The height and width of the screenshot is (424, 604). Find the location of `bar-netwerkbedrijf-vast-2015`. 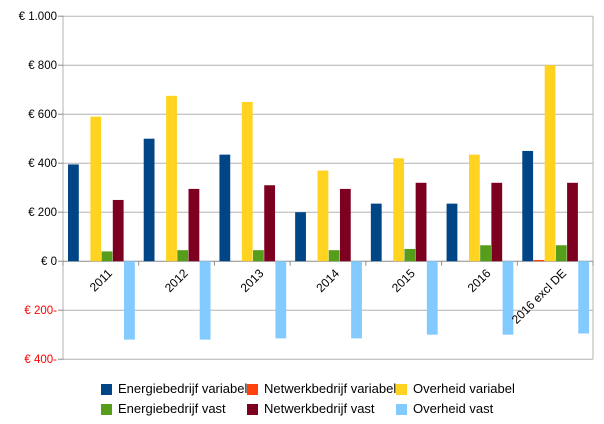

bar-netwerkbedrijf-vast-2015 is located at coordinates (421, 222).